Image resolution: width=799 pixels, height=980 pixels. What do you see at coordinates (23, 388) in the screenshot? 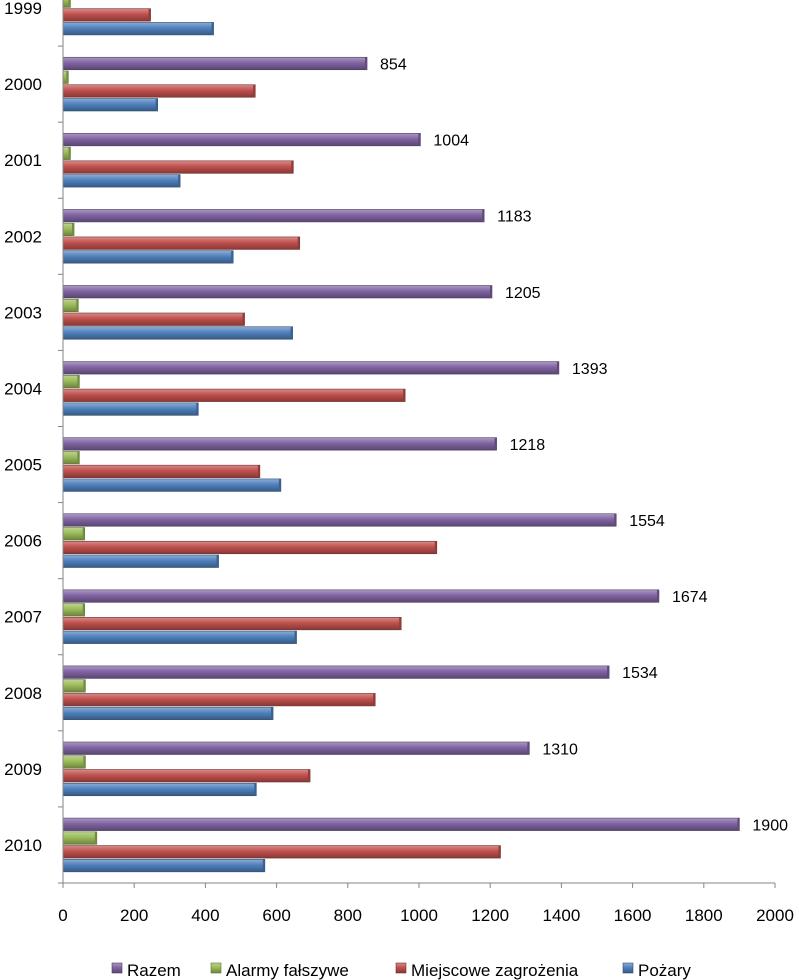
I see `y-tick-label: 2004` at bounding box center [23, 388].